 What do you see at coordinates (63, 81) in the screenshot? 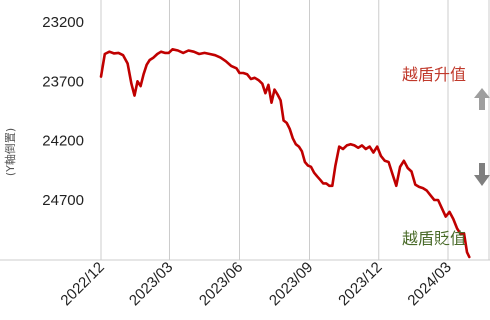
I see `y-tick-label: 23700` at bounding box center [63, 81].